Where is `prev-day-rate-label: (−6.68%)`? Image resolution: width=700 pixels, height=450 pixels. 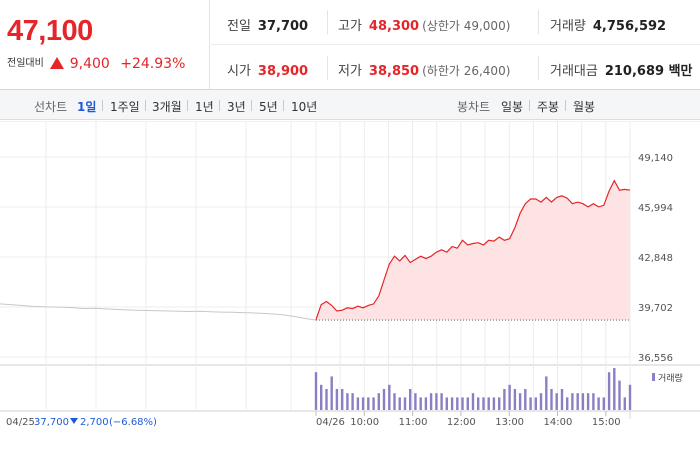 prev-day-rate-label: (−6.68%) is located at coordinates (133, 422).